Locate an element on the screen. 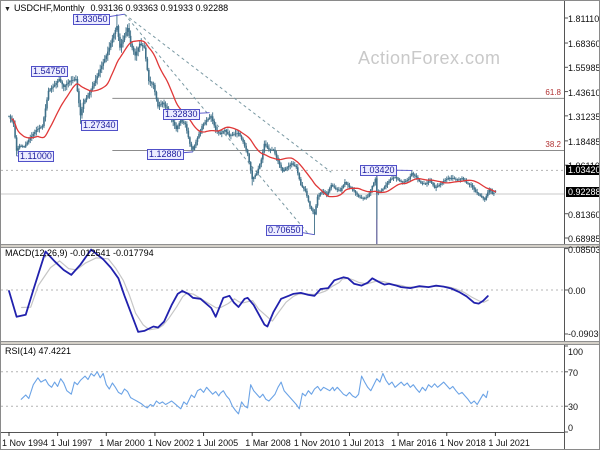  panel-separator-macd is located at coordinates (300, 246).